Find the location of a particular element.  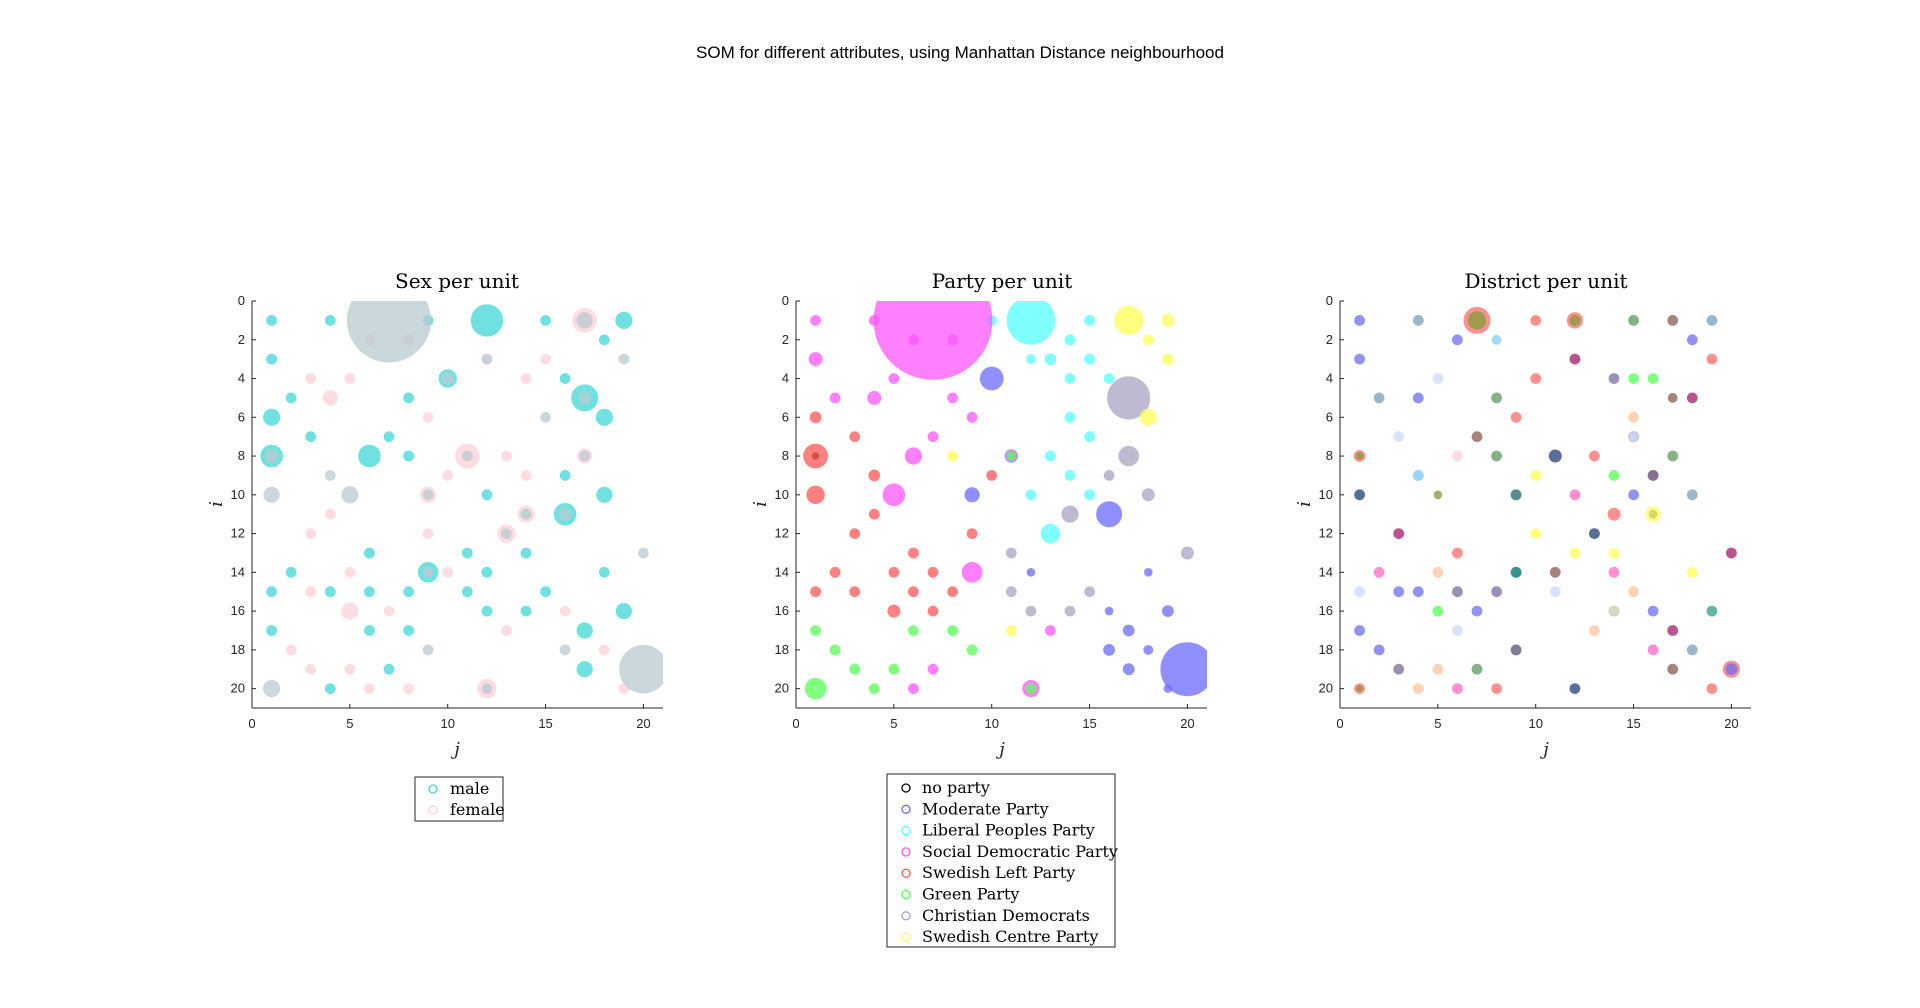

district-x-tick-label: 10 is located at coordinates (1535, 723).